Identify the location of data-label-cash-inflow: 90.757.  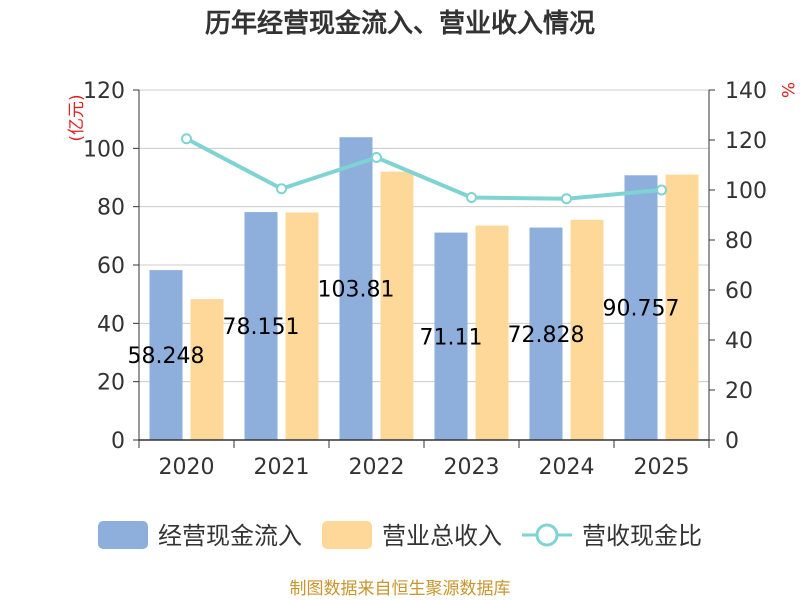
(641, 309).